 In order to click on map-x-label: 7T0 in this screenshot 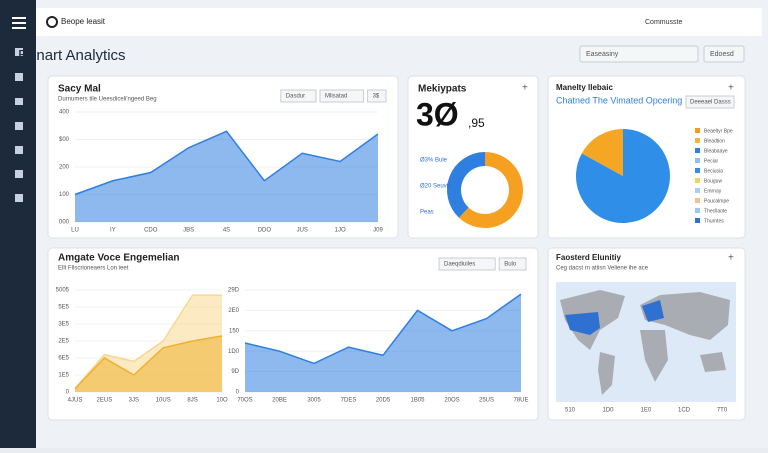, I will do `click(722, 411)`.